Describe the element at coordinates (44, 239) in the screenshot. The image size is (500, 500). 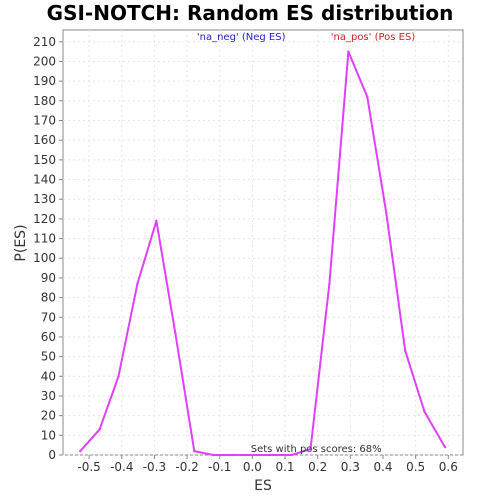
I see `y-tick-label: 110` at that location.